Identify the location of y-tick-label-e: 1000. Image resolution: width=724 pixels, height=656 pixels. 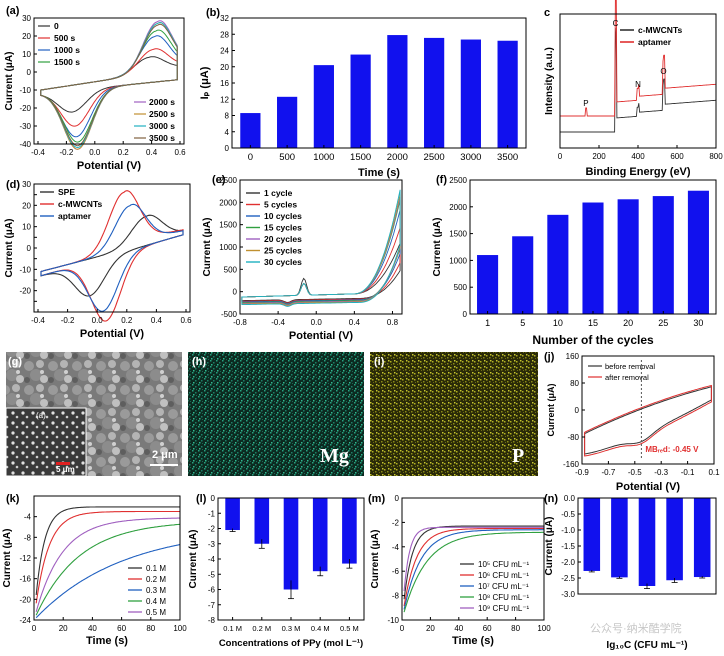
(228, 247).